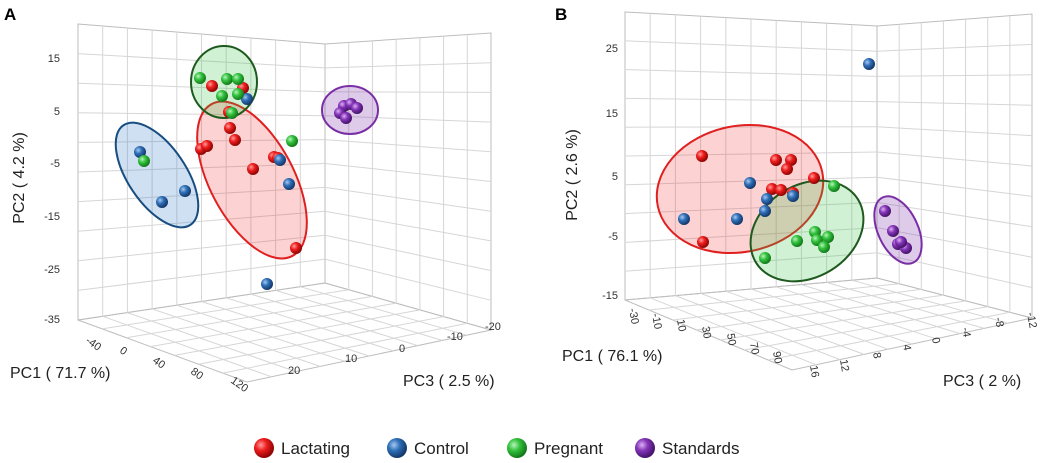 Image resolution: width=1059 pixels, height=463 pixels. What do you see at coordinates (966, 332) in the screenshot?
I see `z-tick-b-neg4: -4` at bounding box center [966, 332].